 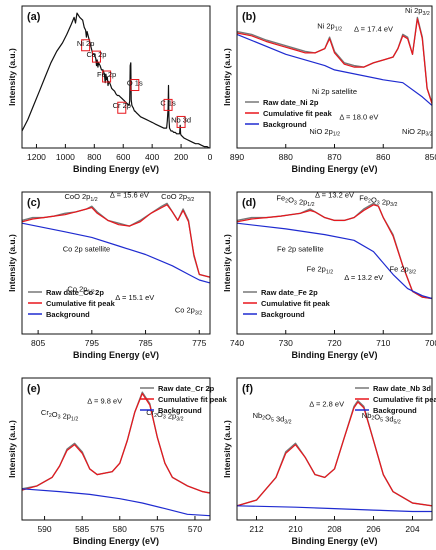 I want to click on x-tick-label: 880, so click(x=286, y=157).